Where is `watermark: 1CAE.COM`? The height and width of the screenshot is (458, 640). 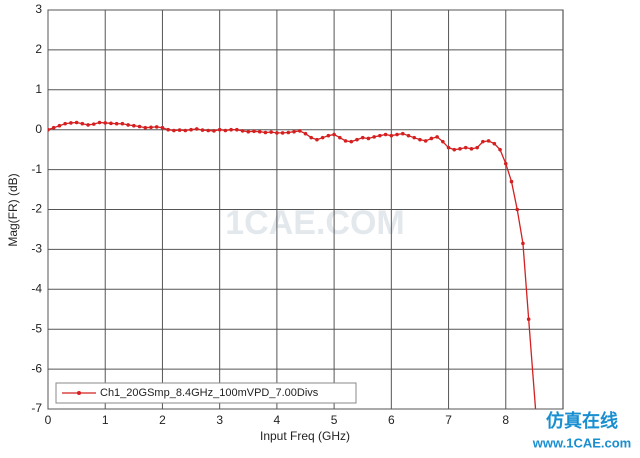
watermark: 1CAE.COM is located at coordinates (314, 223).